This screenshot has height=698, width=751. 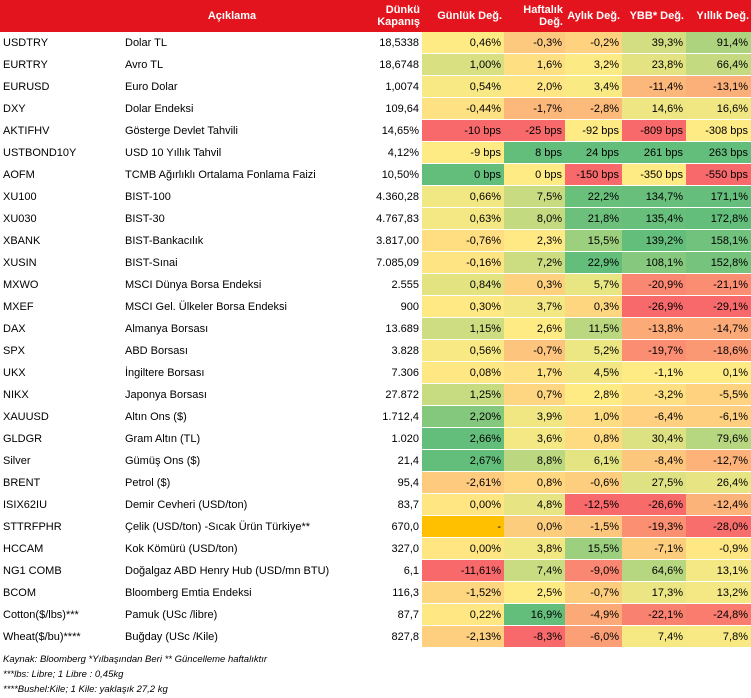 What do you see at coordinates (718, 284) in the screenshot?
I see `cell-yearly-change: -21,1%` at bounding box center [718, 284].